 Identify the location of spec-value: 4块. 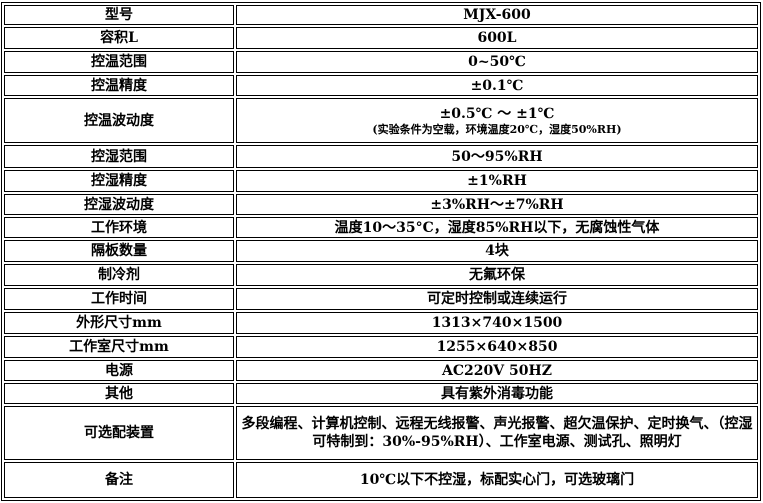
(497, 251).